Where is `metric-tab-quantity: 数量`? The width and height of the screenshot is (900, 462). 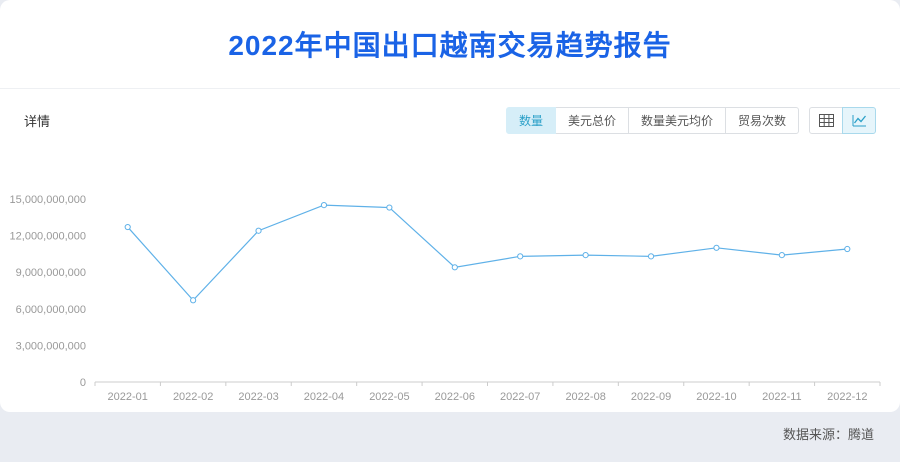
metric-tab-quantity: 数量 is located at coordinates (530, 120).